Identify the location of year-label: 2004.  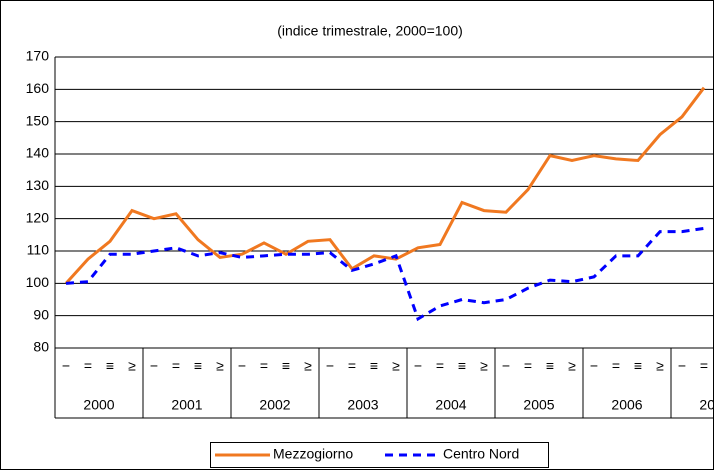
(450, 405).